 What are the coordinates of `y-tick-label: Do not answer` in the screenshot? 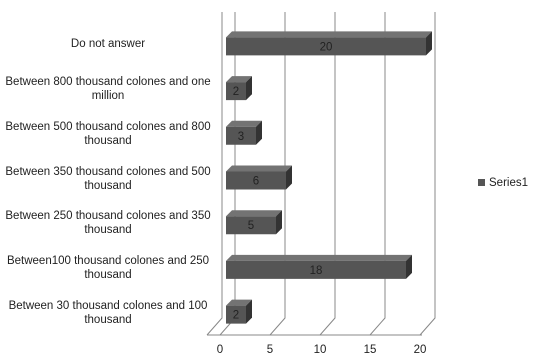 It's located at (108, 44).